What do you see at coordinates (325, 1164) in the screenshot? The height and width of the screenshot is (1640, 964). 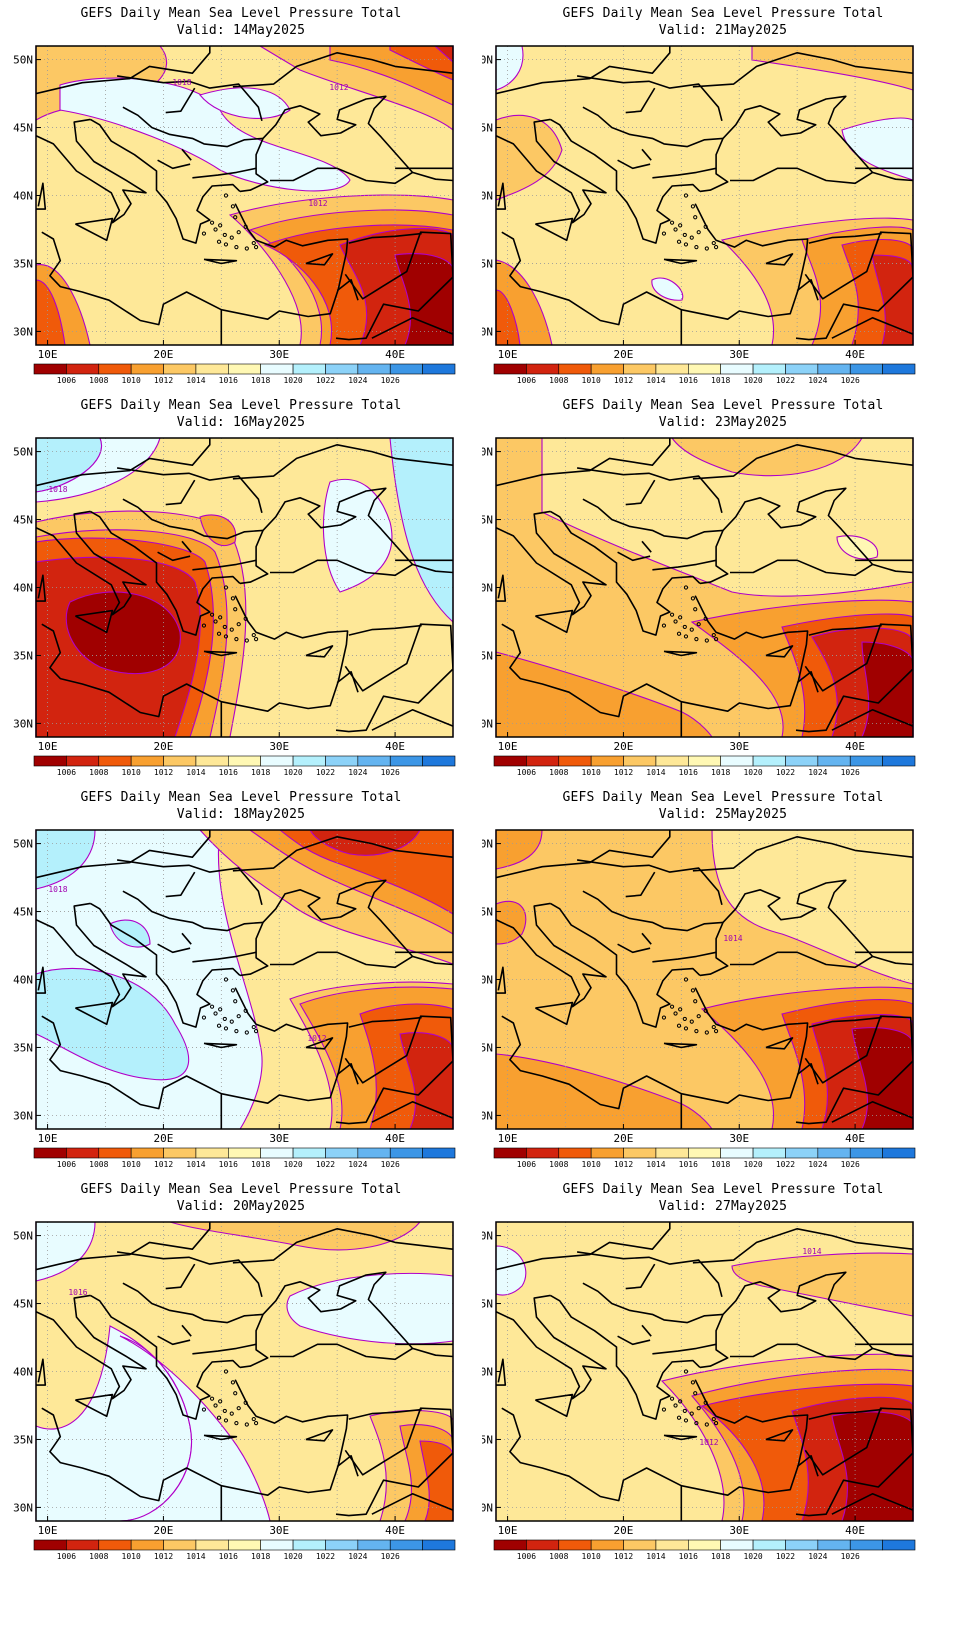 I see `colorbar-label: 1022` at bounding box center [325, 1164].